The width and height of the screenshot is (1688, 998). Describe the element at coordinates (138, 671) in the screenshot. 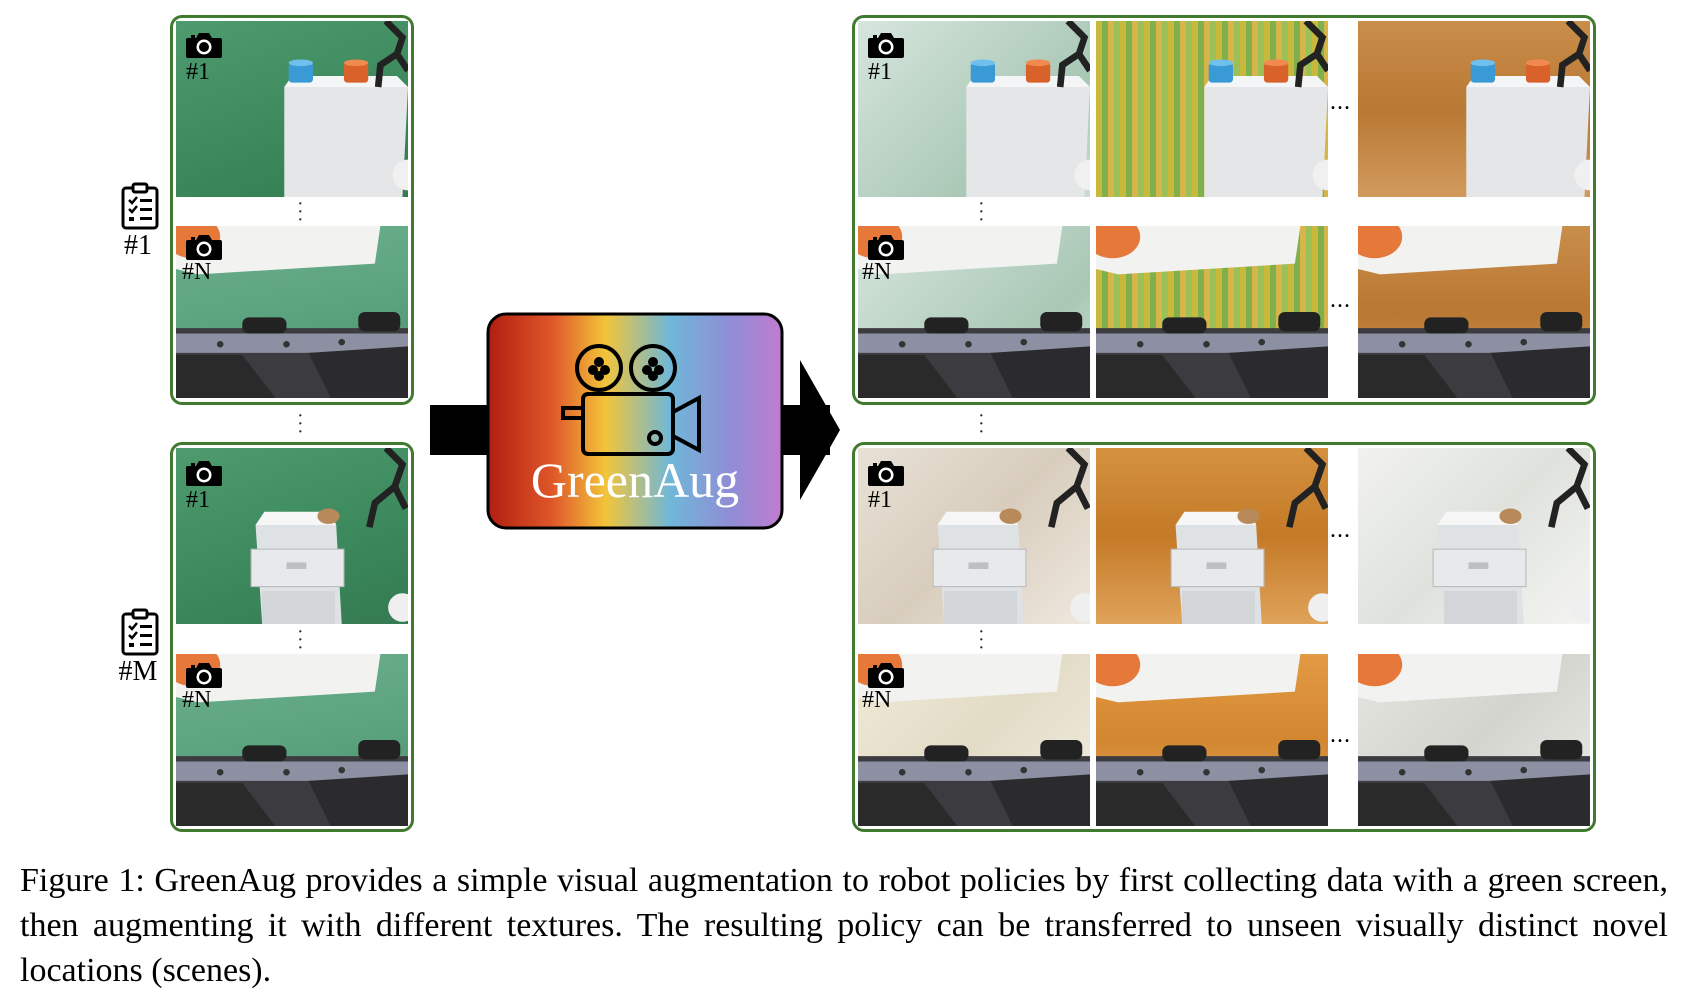

I see `task-label: #M` at that location.